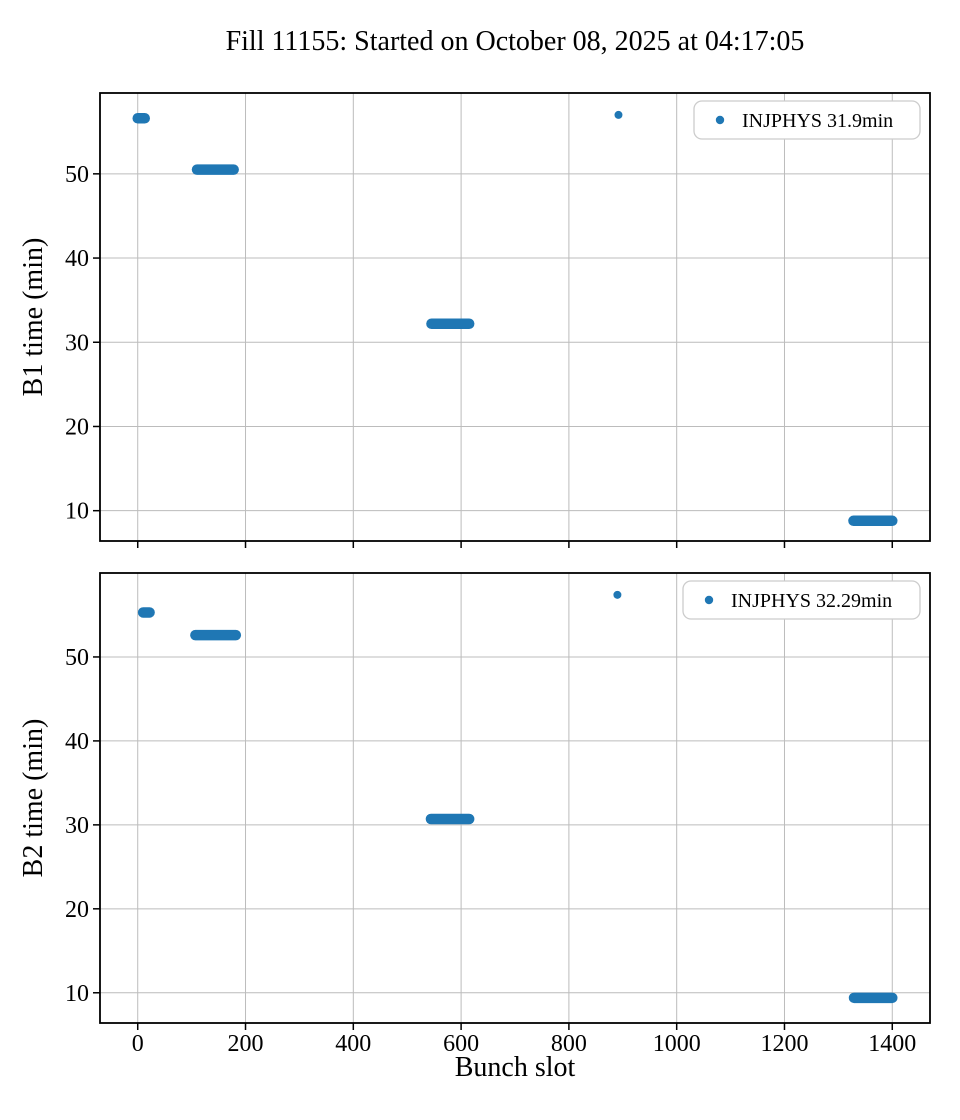  I want to click on x-tick-label: 400, so click(353, 1044).